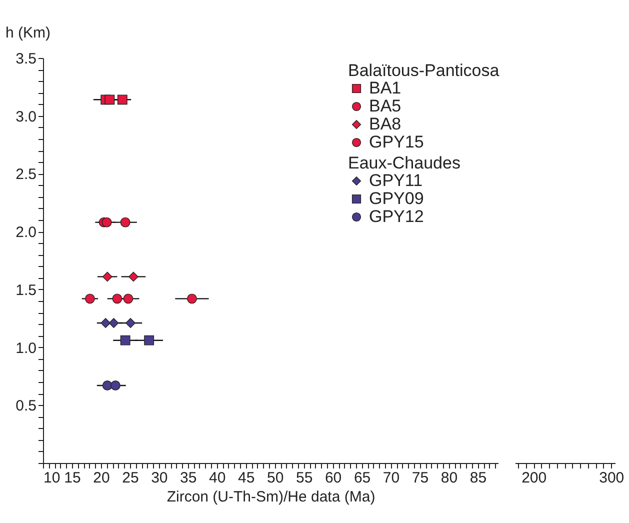 The width and height of the screenshot is (629, 523). I want to click on x-tick-label: 300, so click(611, 478).